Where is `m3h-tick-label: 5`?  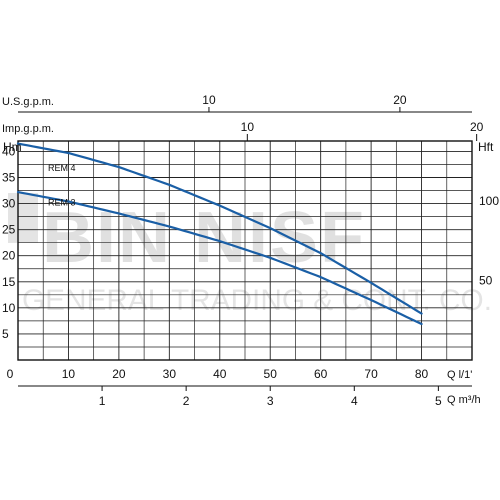 m3h-tick-label: 5 is located at coordinates (438, 401).